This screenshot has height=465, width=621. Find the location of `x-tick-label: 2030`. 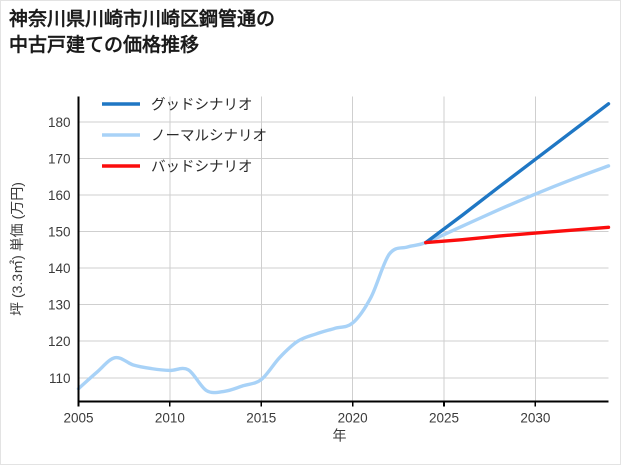

x-tick-label: 2030 is located at coordinates (535, 418).